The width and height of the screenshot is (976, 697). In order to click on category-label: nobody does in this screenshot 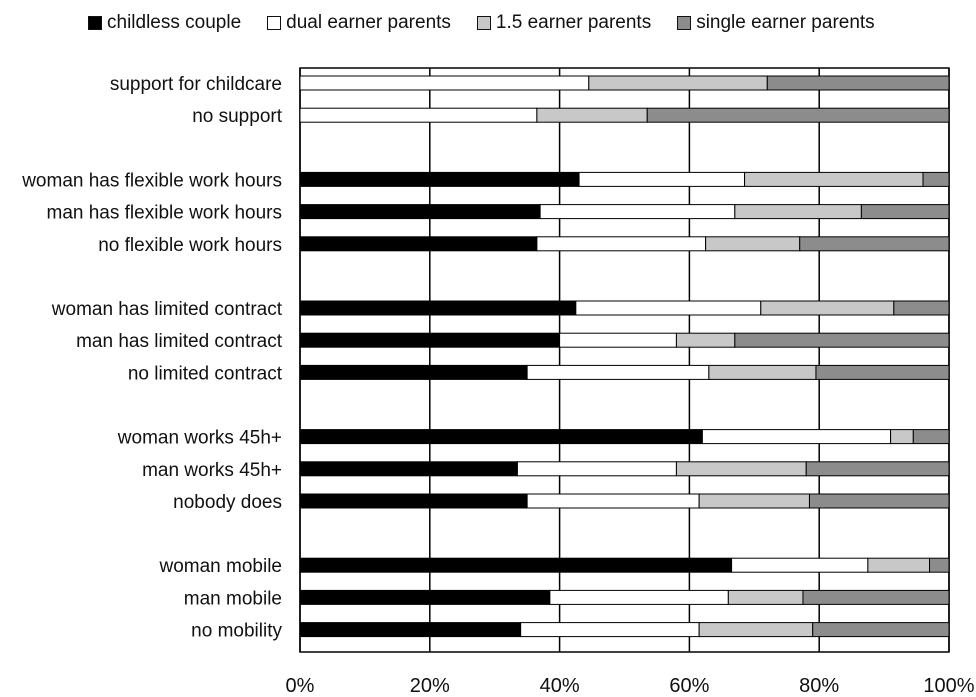, I will do `click(227, 502)`.